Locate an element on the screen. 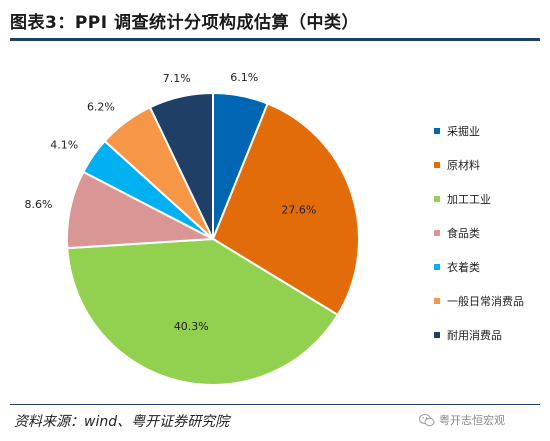 The image size is (550, 441). footer-divider is located at coordinates (275, 404).